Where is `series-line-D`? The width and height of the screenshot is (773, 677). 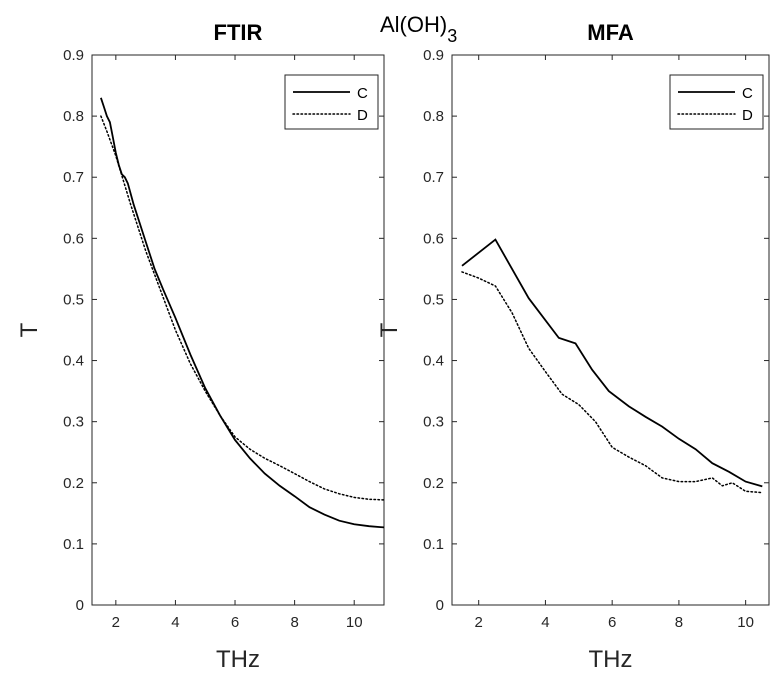
series-line-D is located at coordinates (612, 382).